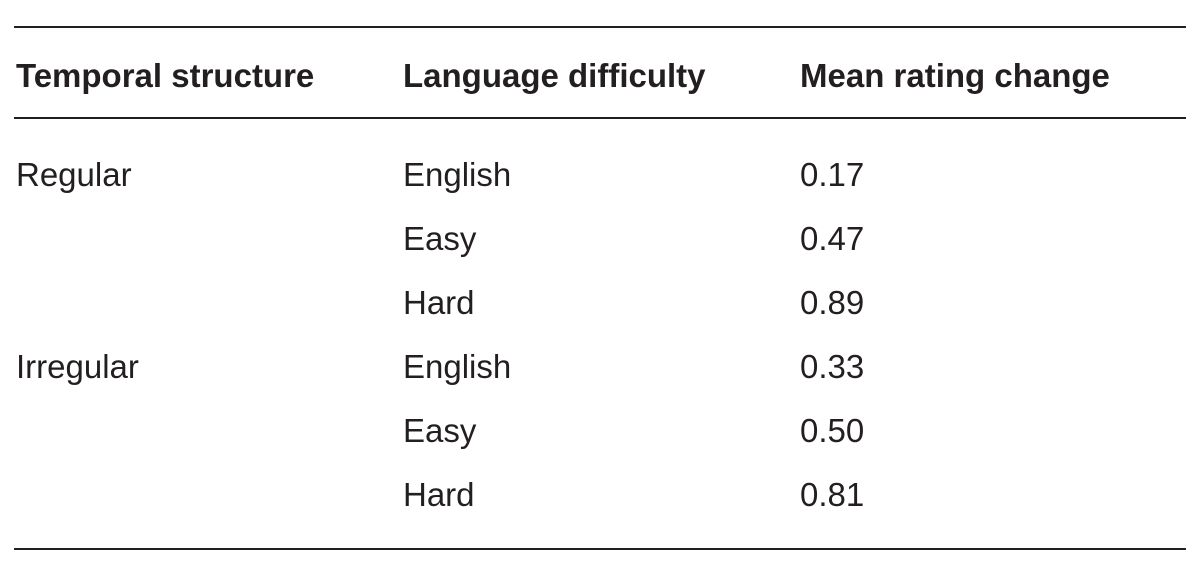 Image resolution: width=1200 pixels, height=564 pixels. What do you see at coordinates (74, 174) in the screenshot?
I see `cell-structure: Regular` at bounding box center [74, 174].